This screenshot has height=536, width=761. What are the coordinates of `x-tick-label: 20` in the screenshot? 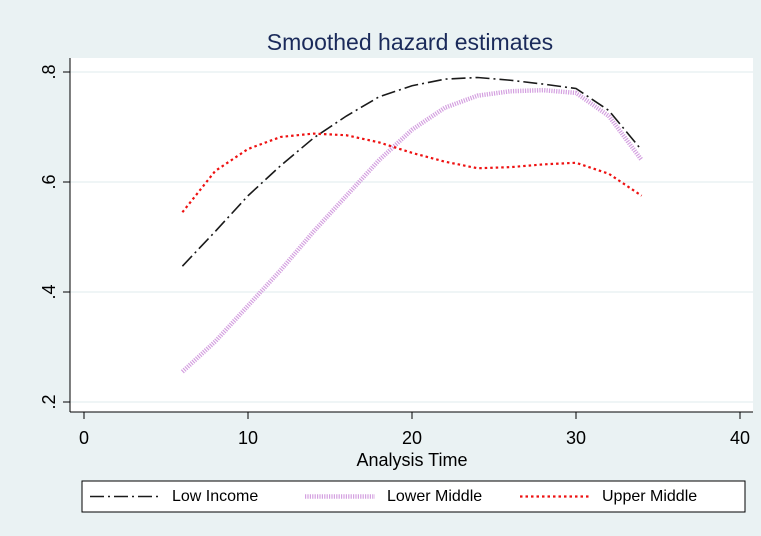 It's located at (412, 438).